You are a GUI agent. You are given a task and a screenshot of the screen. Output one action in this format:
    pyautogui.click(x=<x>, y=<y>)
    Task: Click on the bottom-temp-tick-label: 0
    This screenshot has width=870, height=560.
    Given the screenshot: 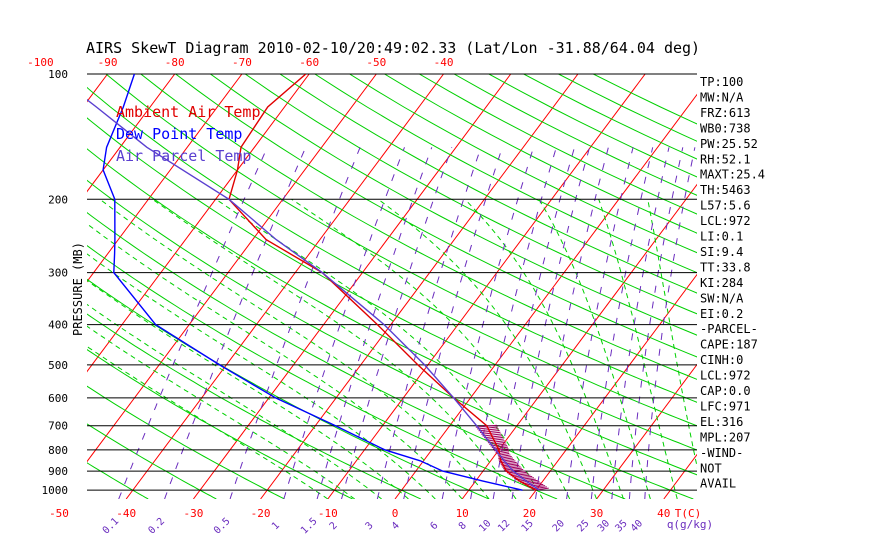 What is the action you would take?
    pyautogui.click(x=395, y=513)
    